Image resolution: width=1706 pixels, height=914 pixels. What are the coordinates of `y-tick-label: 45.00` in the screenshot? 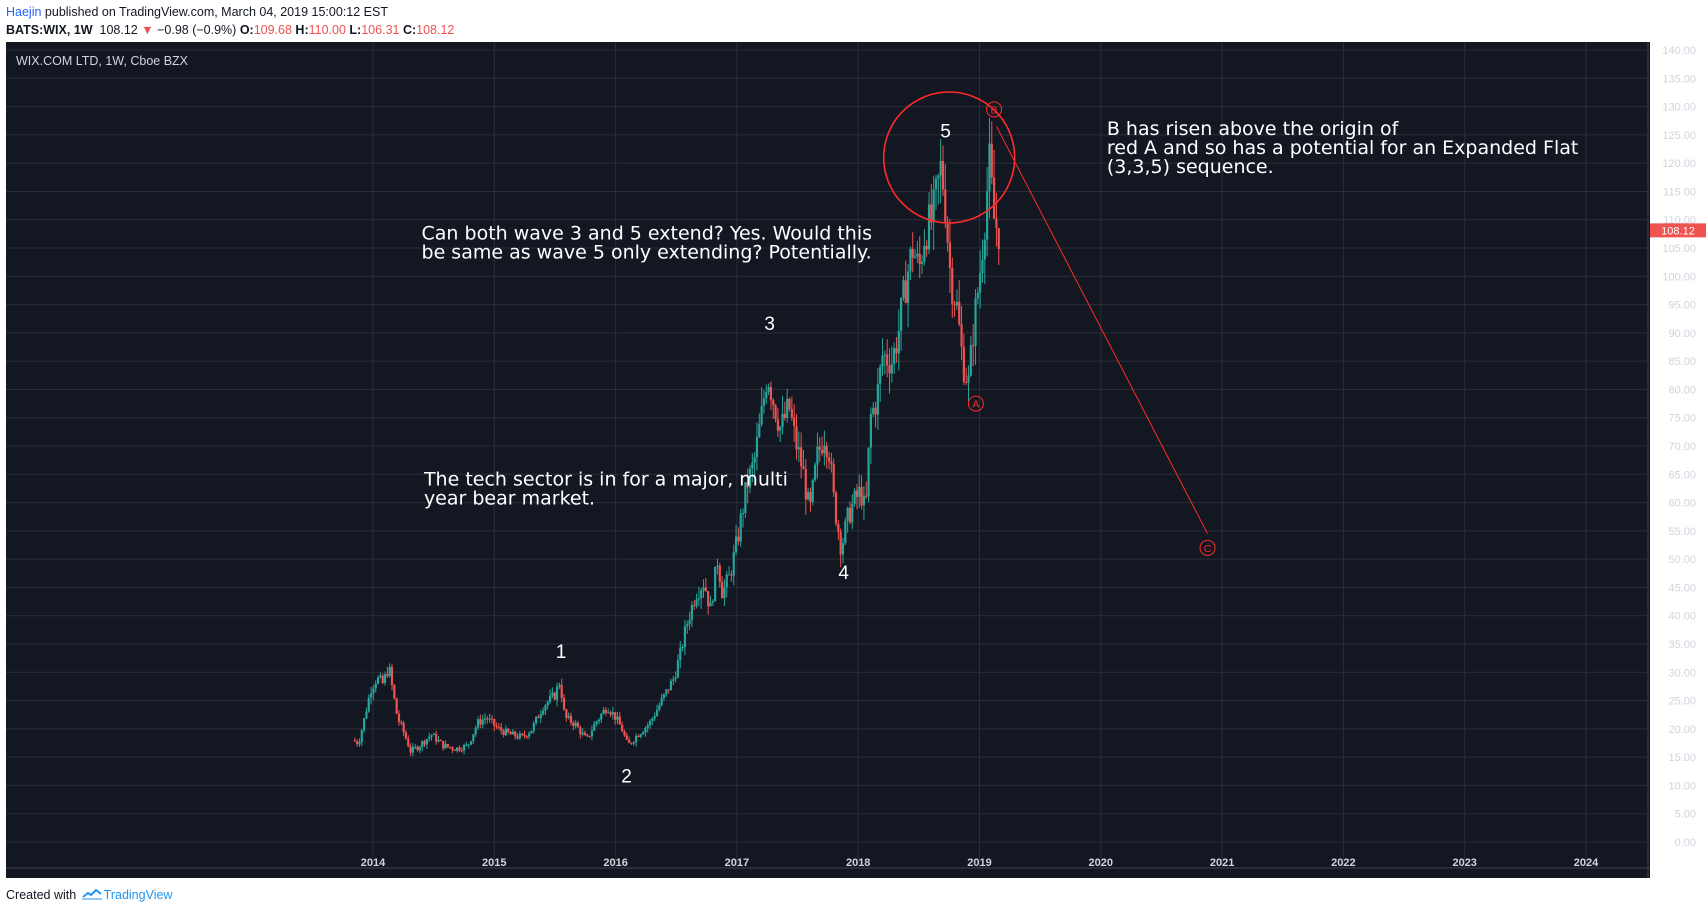 It's located at (1682, 588).